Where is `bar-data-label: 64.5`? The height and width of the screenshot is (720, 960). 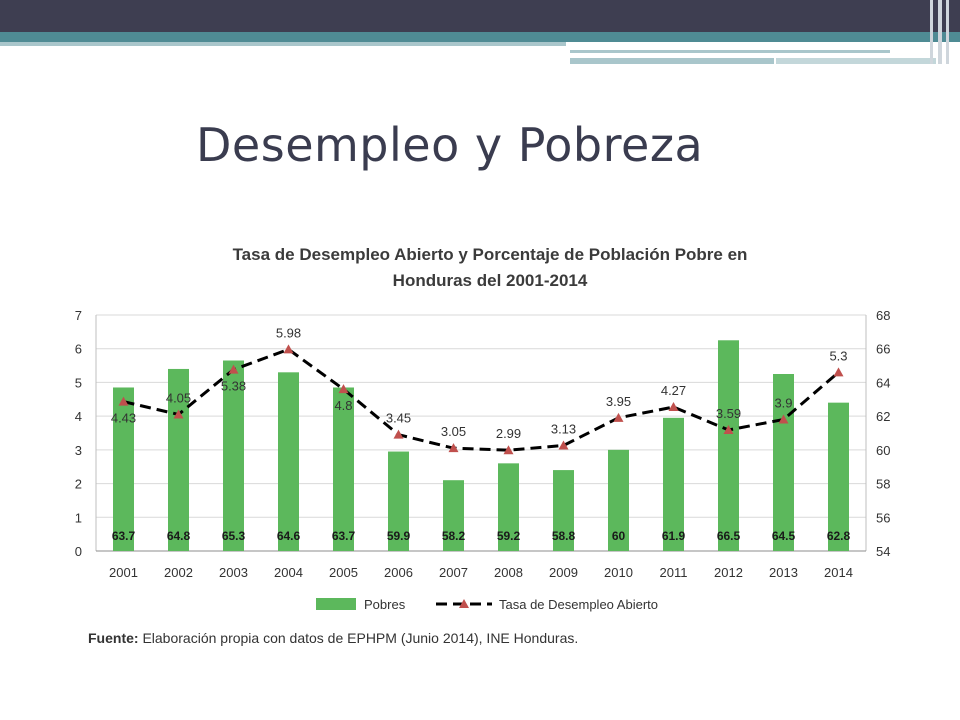 bar-data-label: 64.5 is located at coordinates (784, 536).